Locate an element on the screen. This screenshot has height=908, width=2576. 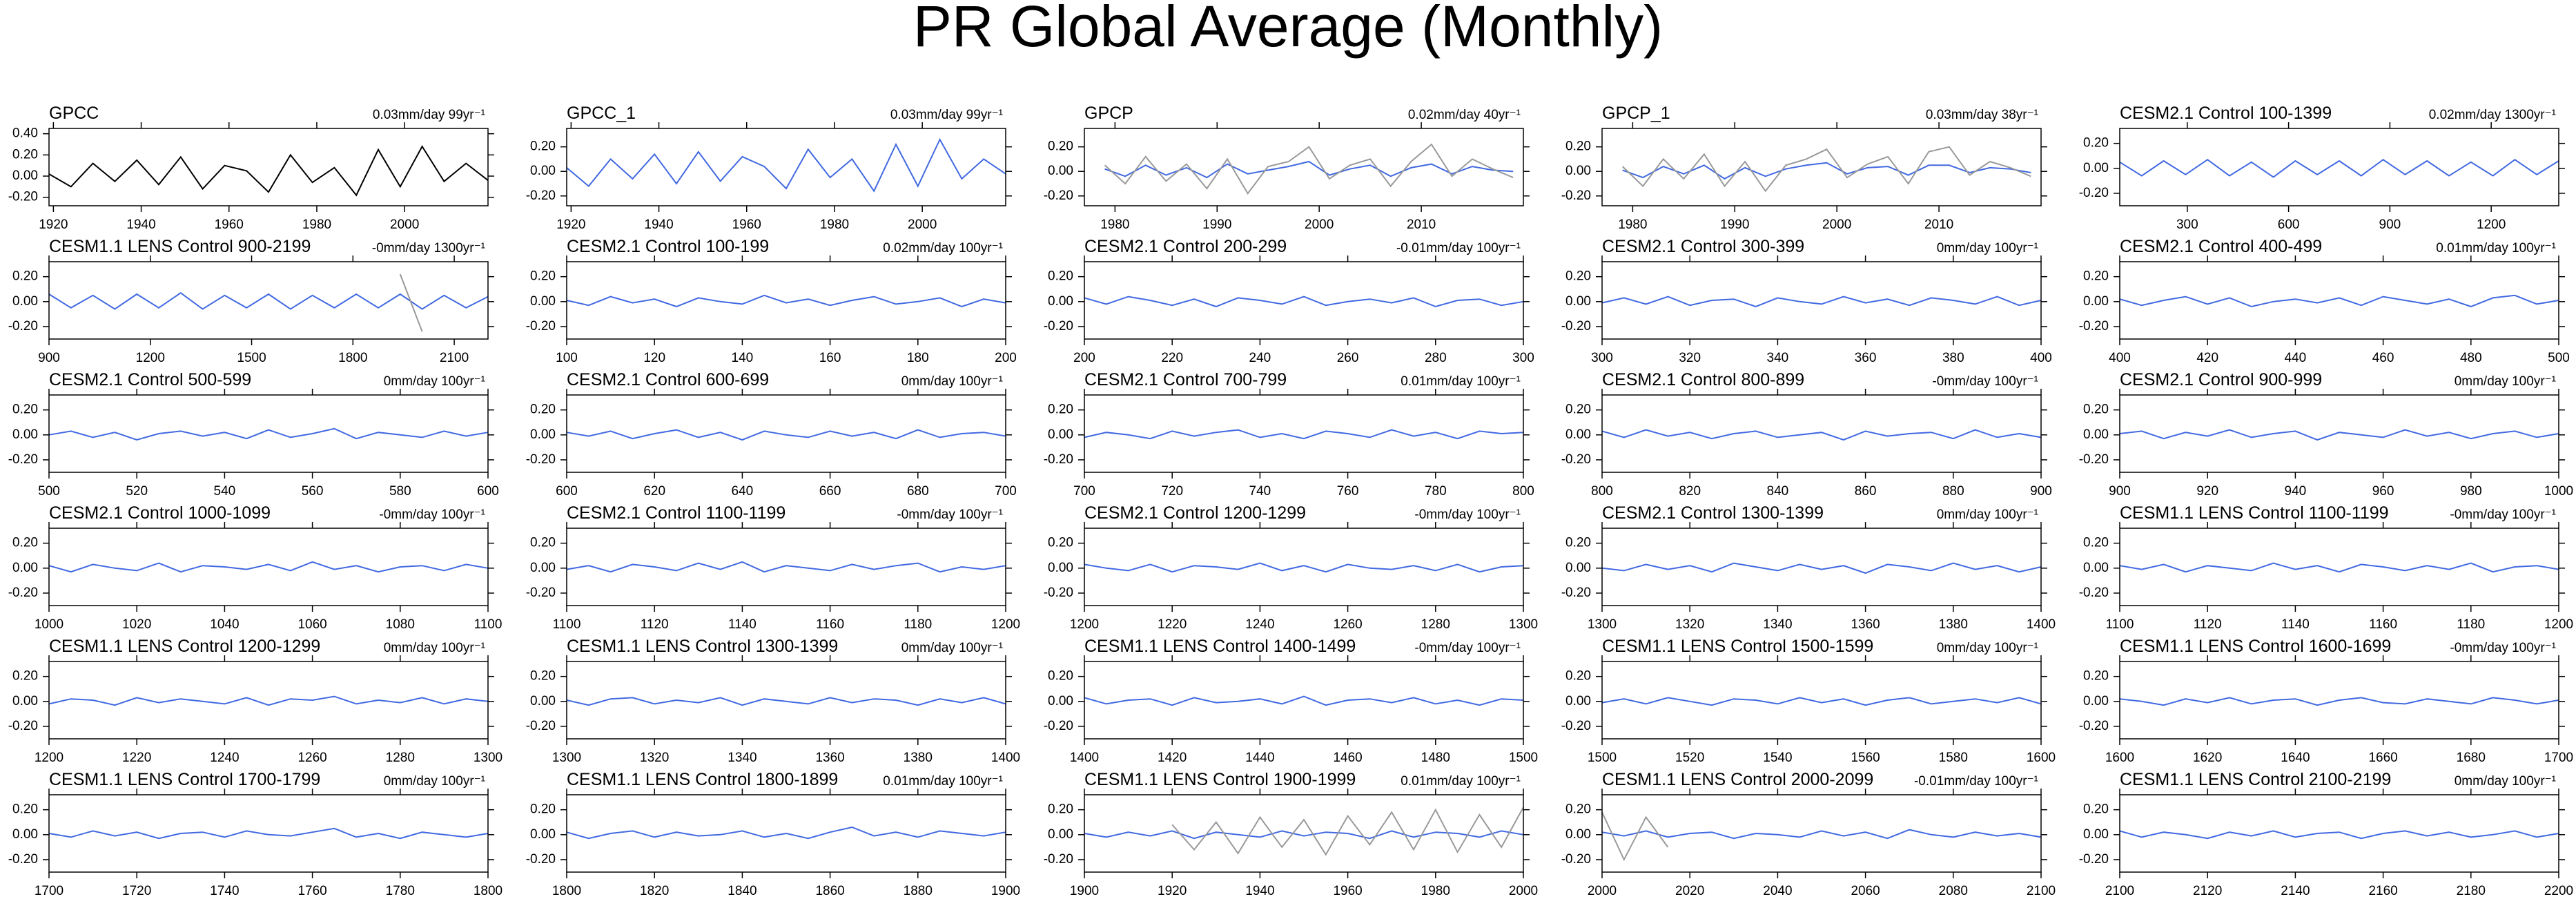
trend-label: 0.02mm/day 100yr⁻¹ is located at coordinates (943, 248).